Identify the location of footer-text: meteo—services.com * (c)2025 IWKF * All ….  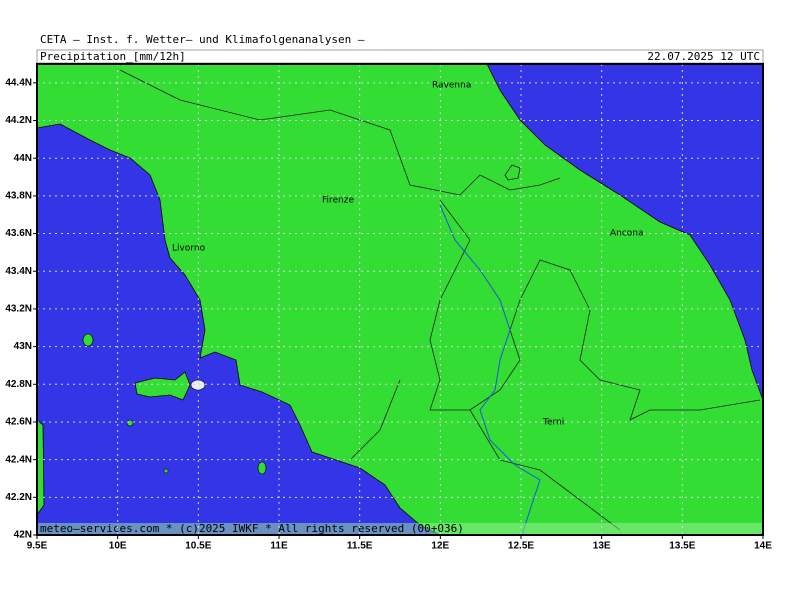
(252, 528).